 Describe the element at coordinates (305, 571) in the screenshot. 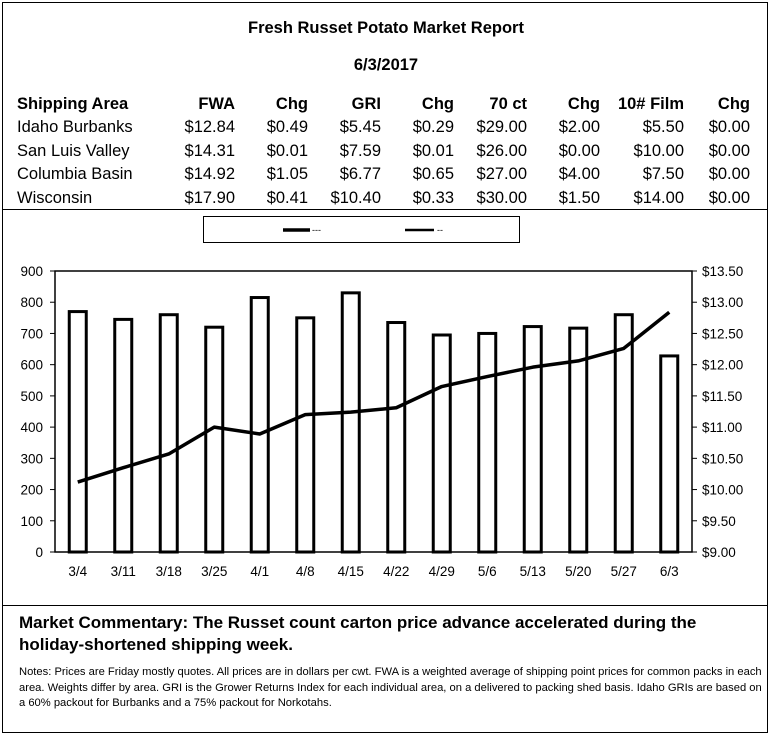

I see `x-tick-label: 4/8` at that location.